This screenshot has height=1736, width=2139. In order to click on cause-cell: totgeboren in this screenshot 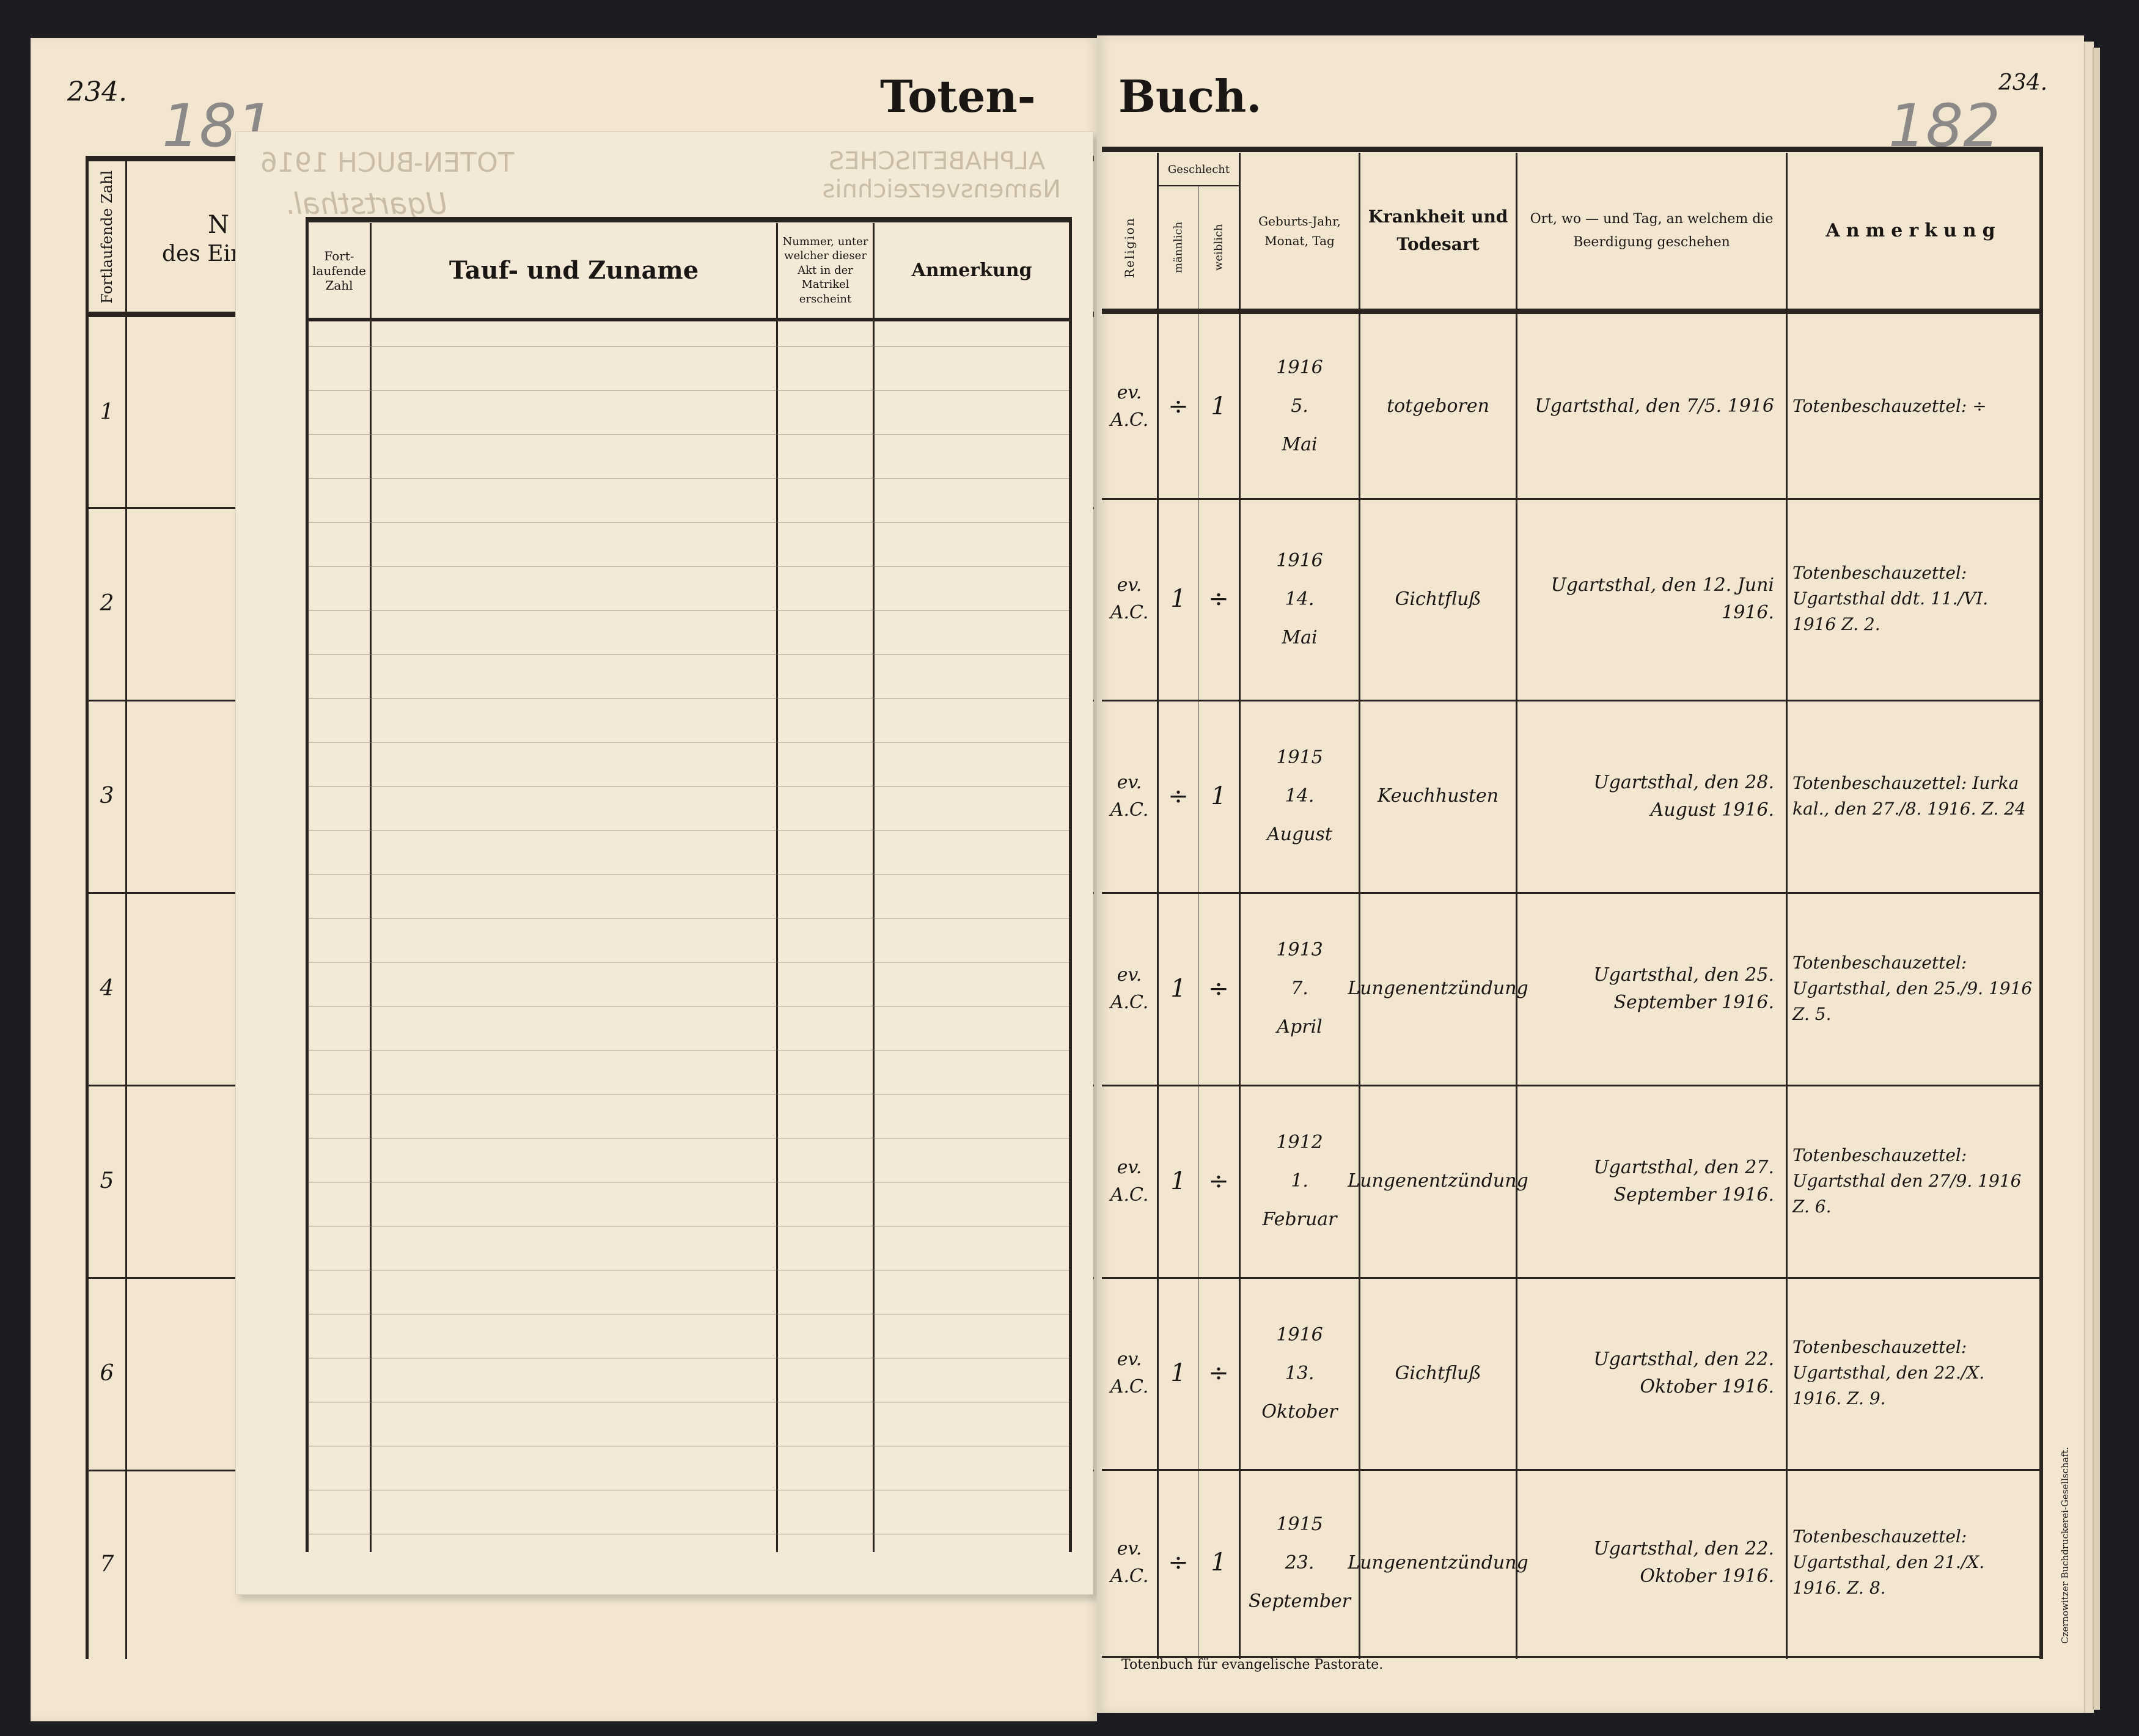, I will do `click(1438, 406)`.